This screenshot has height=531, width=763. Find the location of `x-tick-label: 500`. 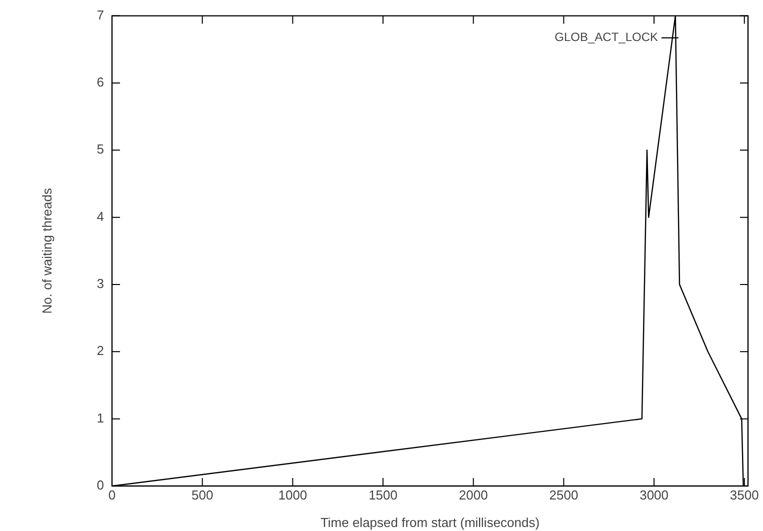

x-tick-label: 500 is located at coordinates (202, 494).